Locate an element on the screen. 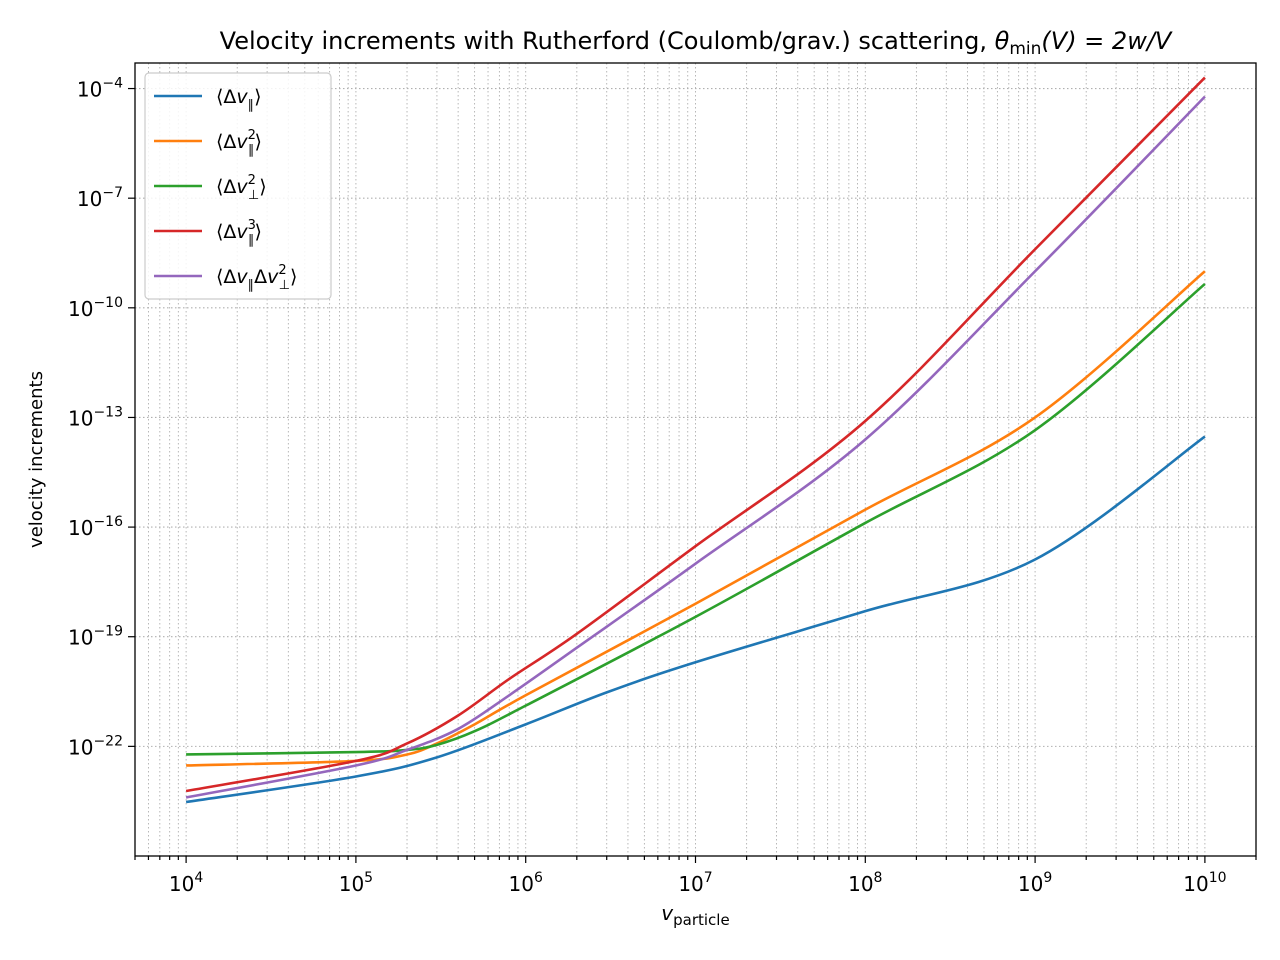 The width and height of the screenshot is (1280, 960). legend-entry-3: ⟨Δv2 ⊥⟩ is located at coordinates (241, 188).